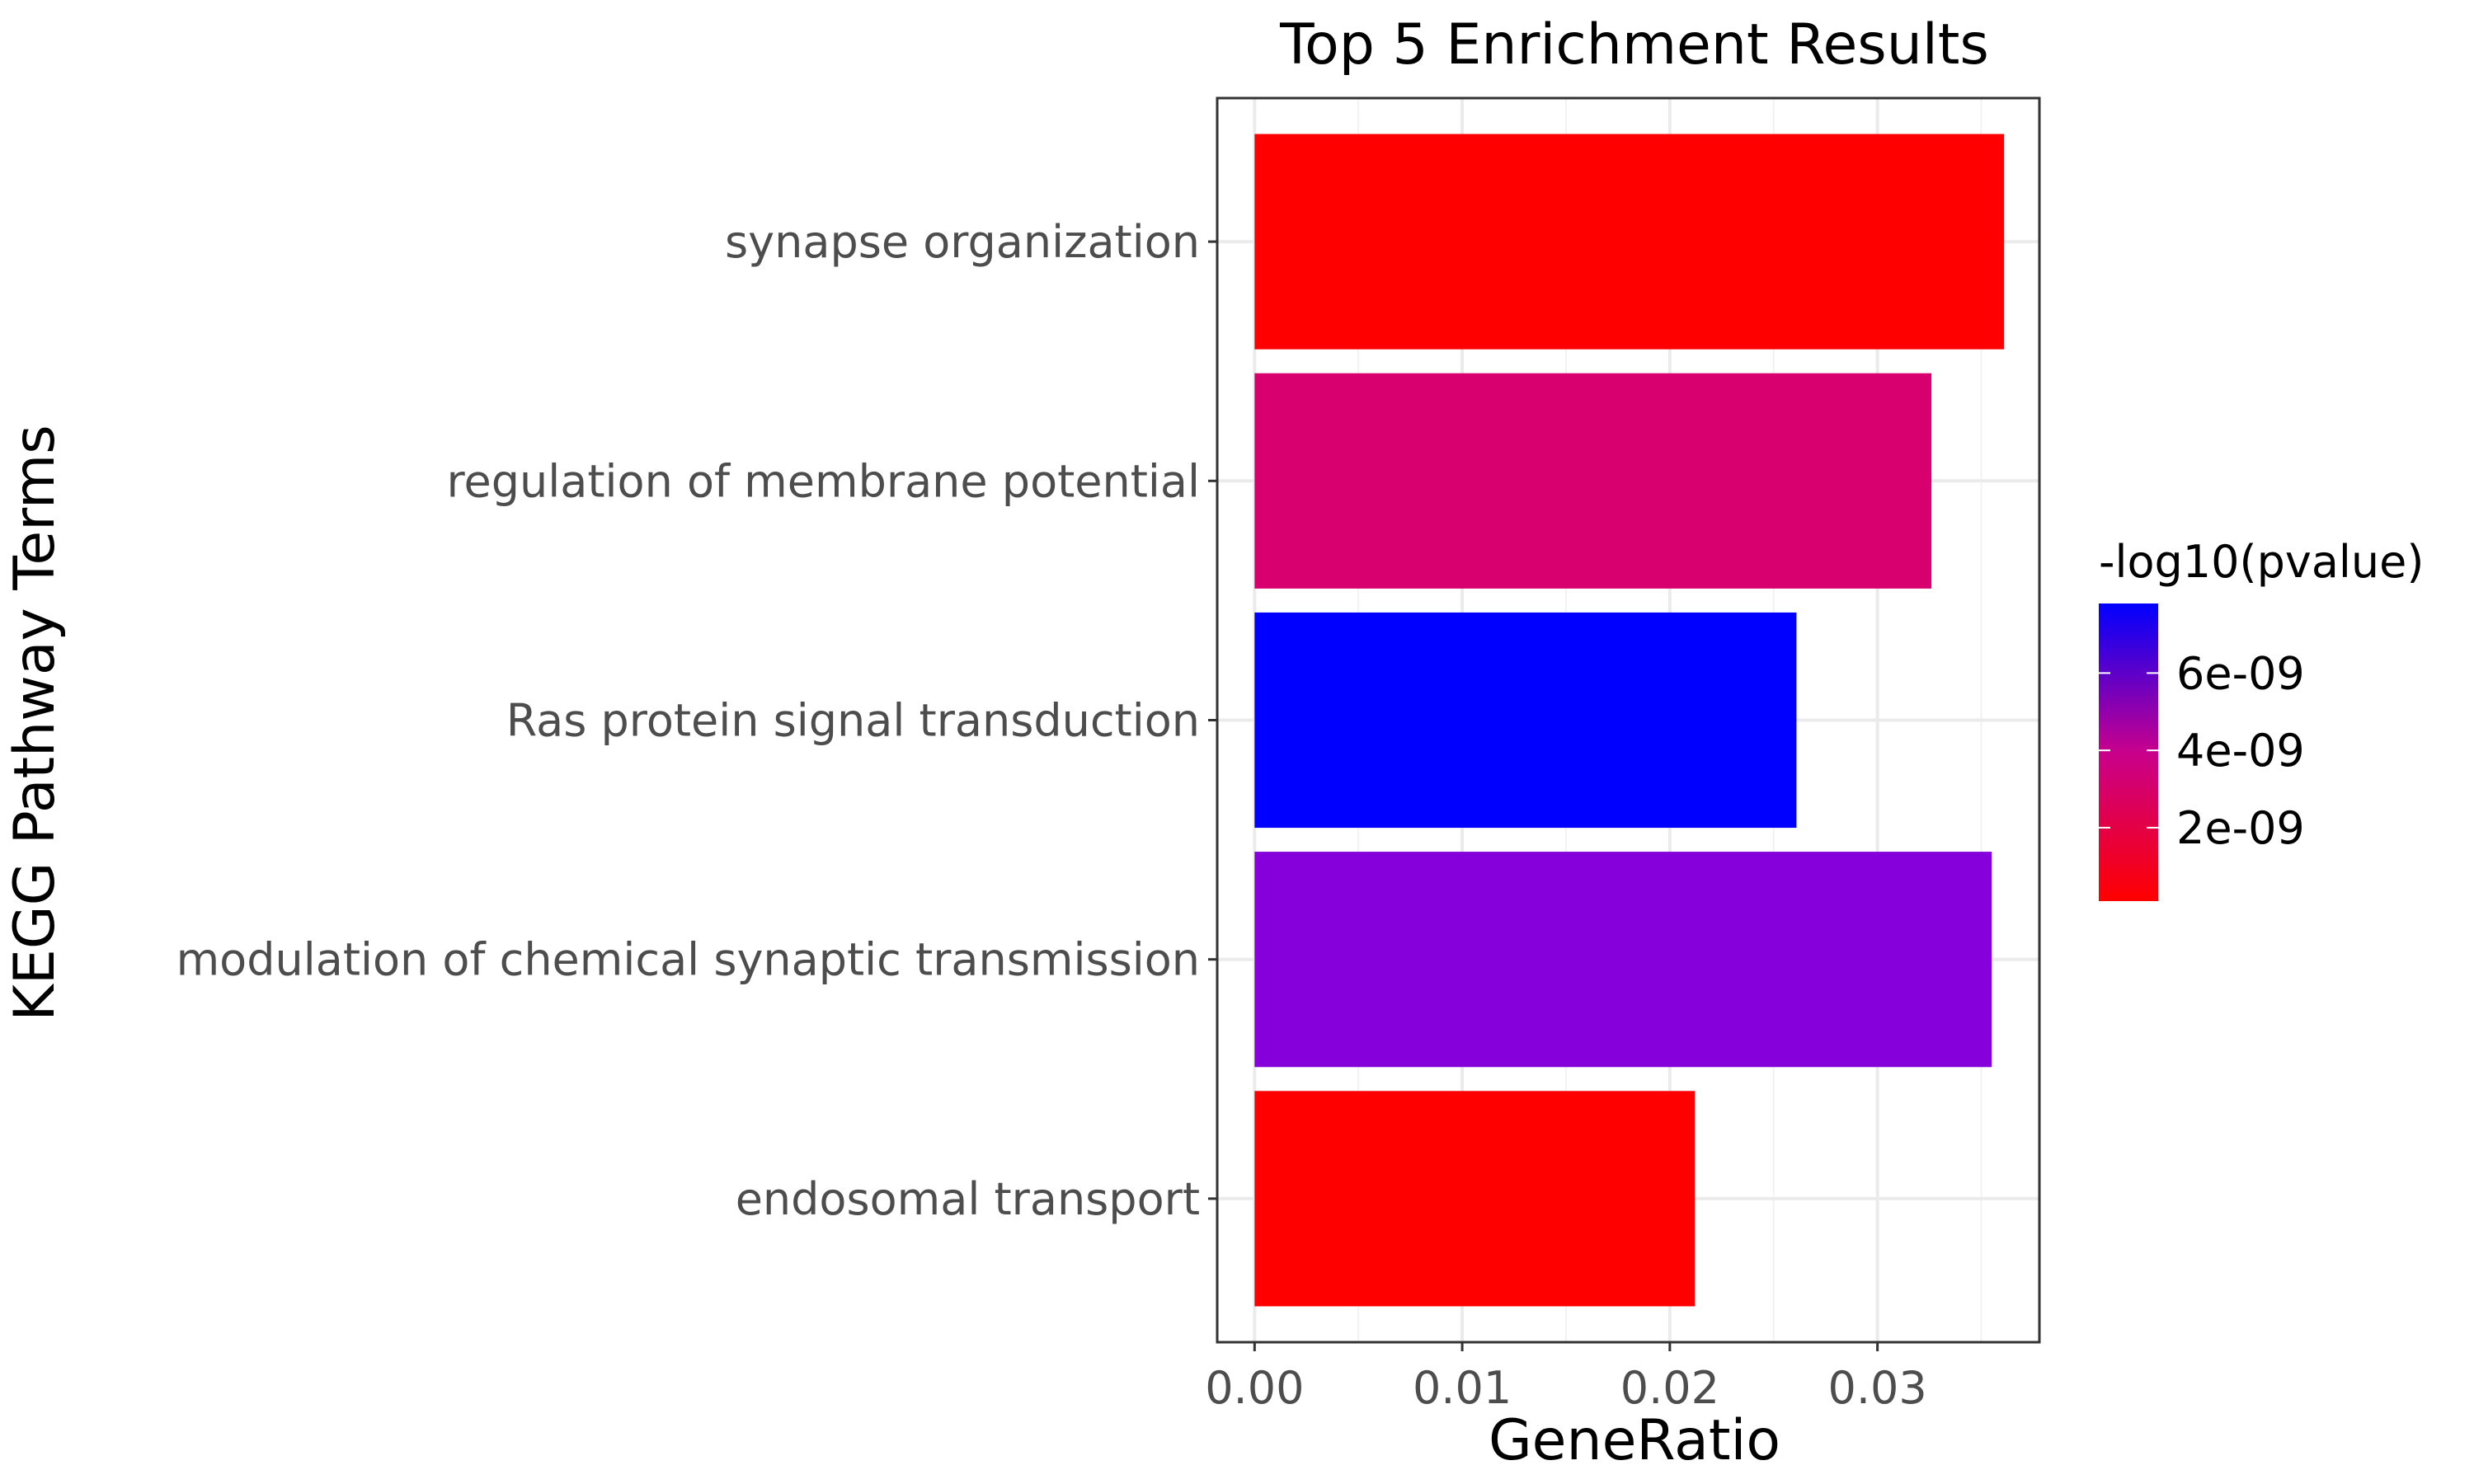  Describe the element at coordinates (823, 481) in the screenshot. I see `y-tick-label: regulation of membrane potential` at that location.